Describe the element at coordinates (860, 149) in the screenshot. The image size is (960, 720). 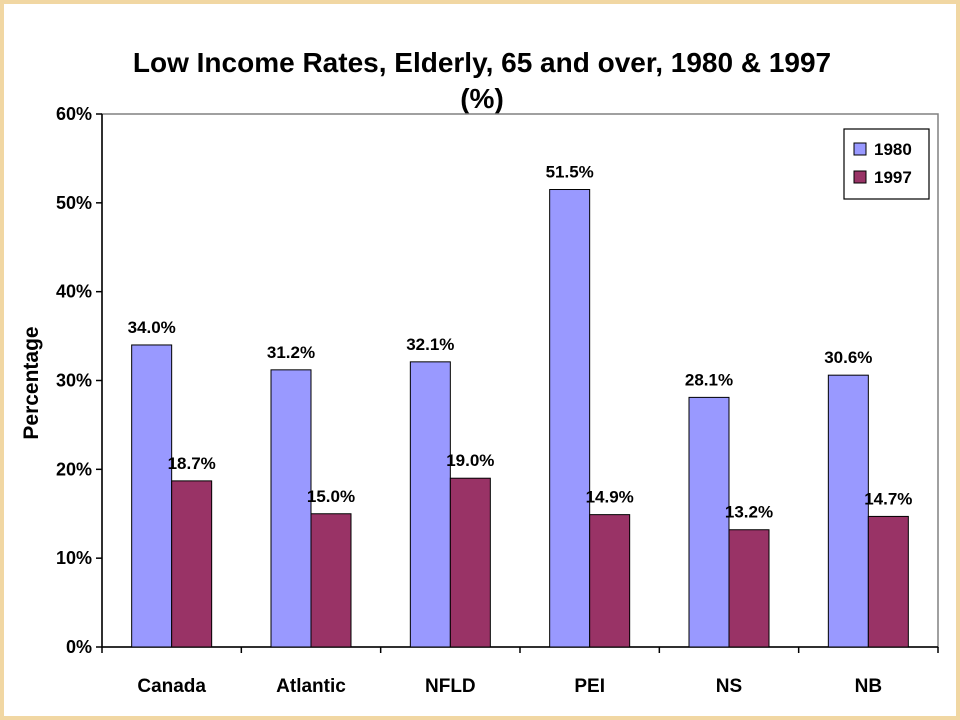
I see `legend-swatch-1980` at that location.